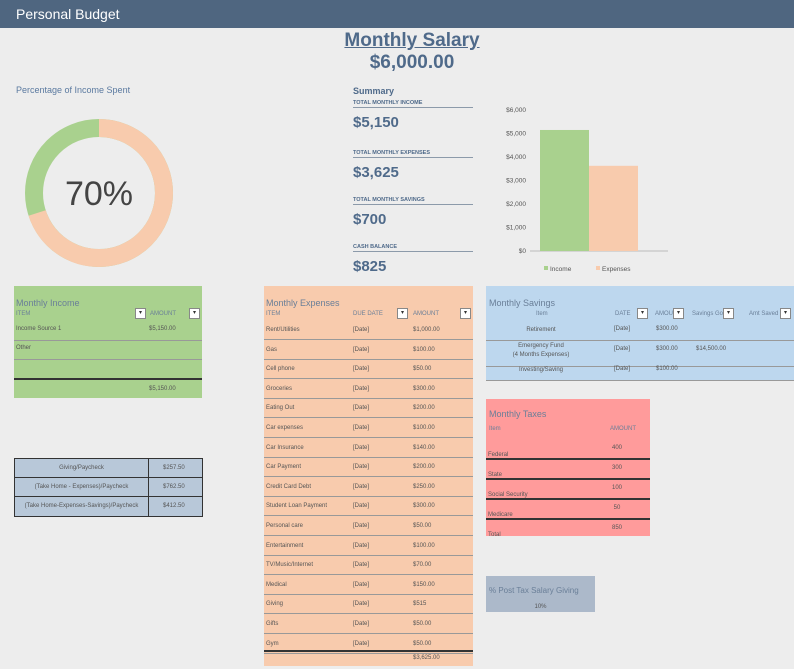 Image resolution: width=794 pixels, height=669 pixels. Describe the element at coordinates (424, 447) in the screenshot. I see `expense-amount: $140.00` at that location.